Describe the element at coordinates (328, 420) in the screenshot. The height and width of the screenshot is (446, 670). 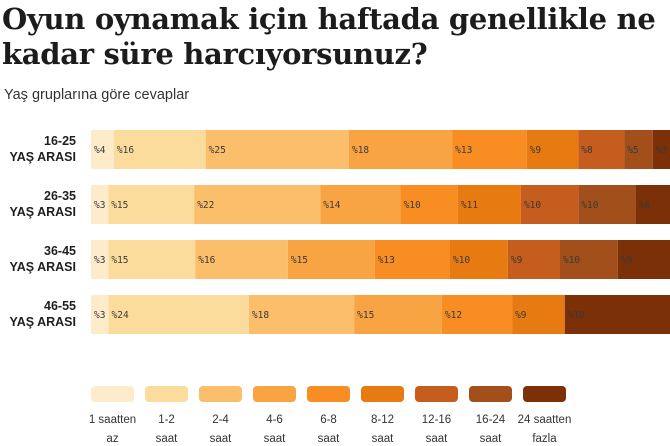
I see `legend-label-line: 6-8` at that location.